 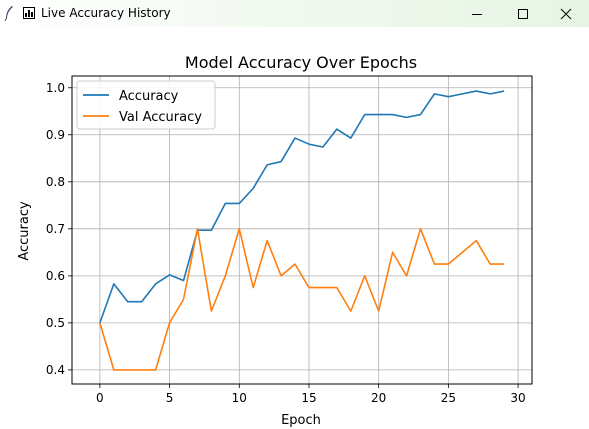 I want to click on close-button, so click(x=566, y=13).